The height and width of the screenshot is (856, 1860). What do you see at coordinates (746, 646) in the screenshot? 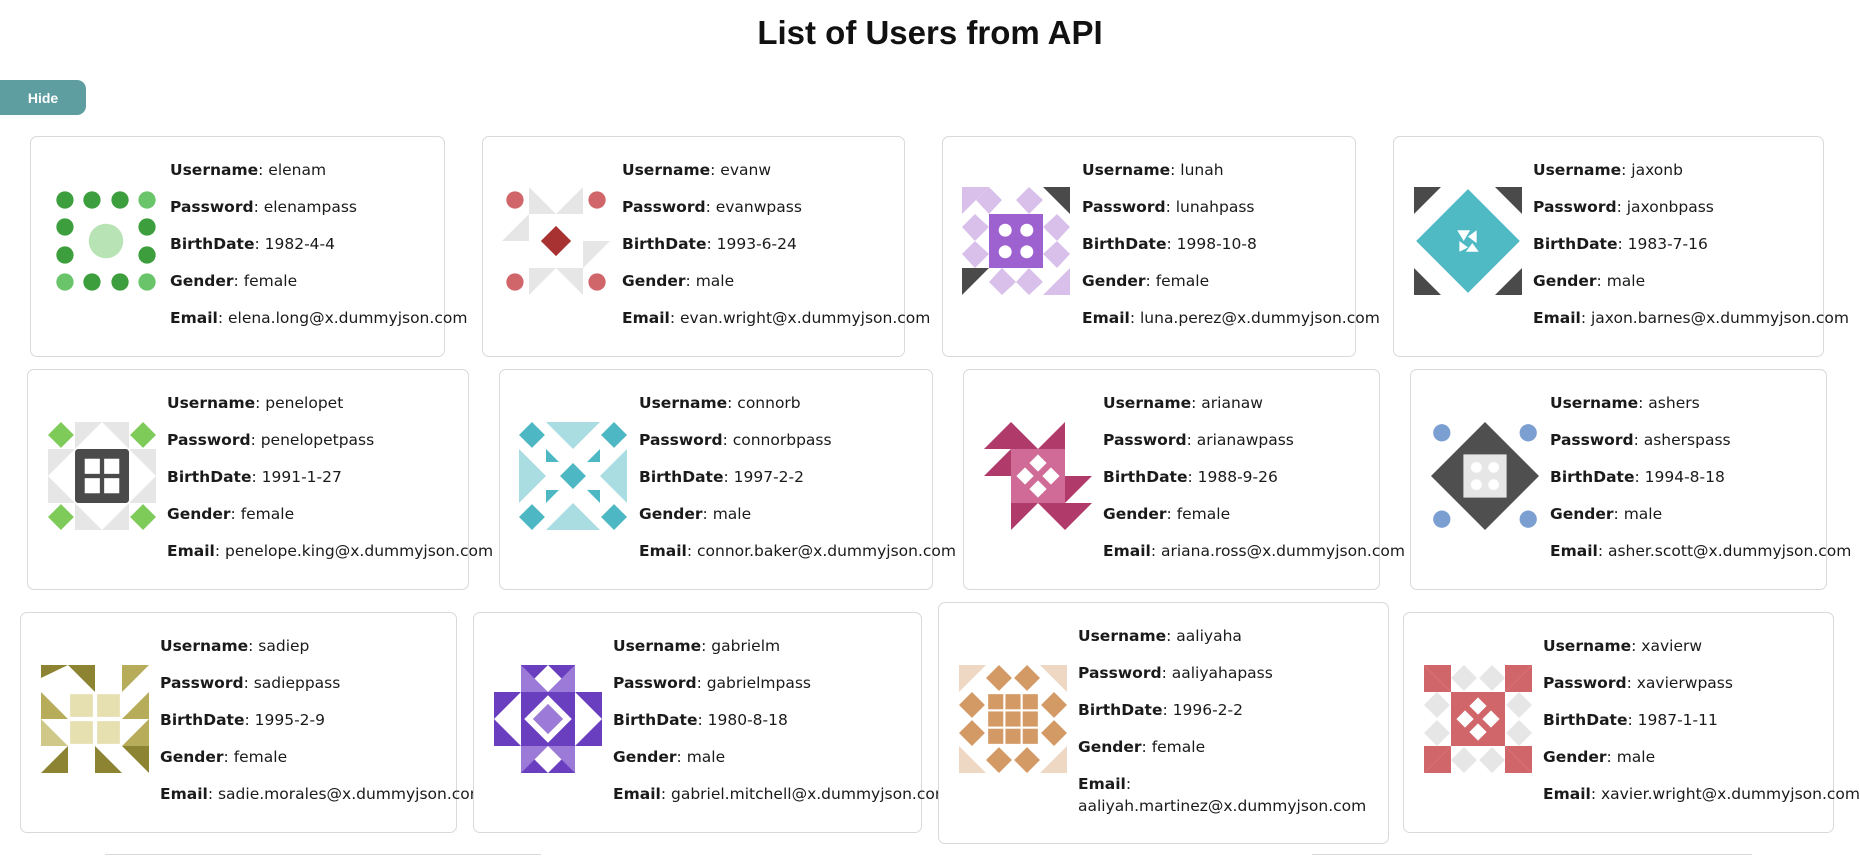
I see `username-value: gabrielm` at bounding box center [746, 646].